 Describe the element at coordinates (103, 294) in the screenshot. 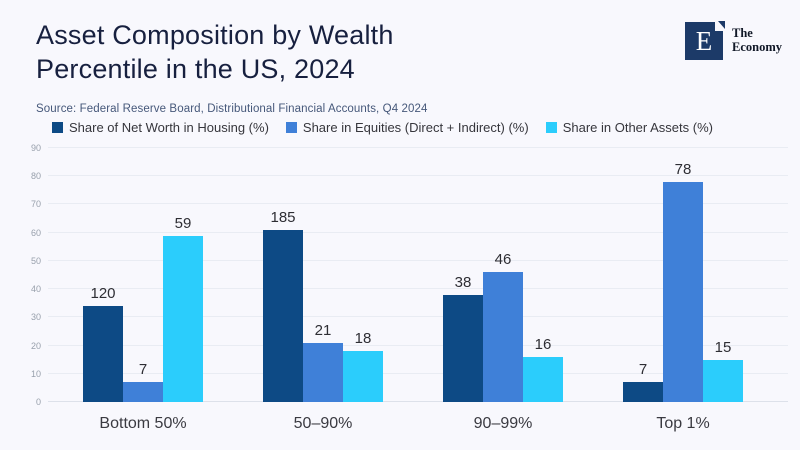

I see `bar-value-label: 120` at that location.